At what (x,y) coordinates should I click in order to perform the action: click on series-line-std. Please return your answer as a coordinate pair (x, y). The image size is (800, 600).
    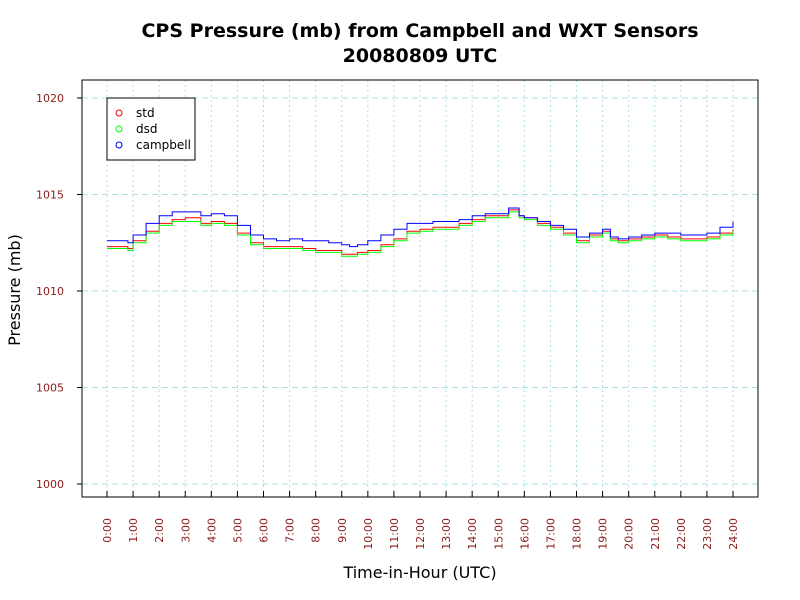
    Looking at the image, I should click on (420, 232).